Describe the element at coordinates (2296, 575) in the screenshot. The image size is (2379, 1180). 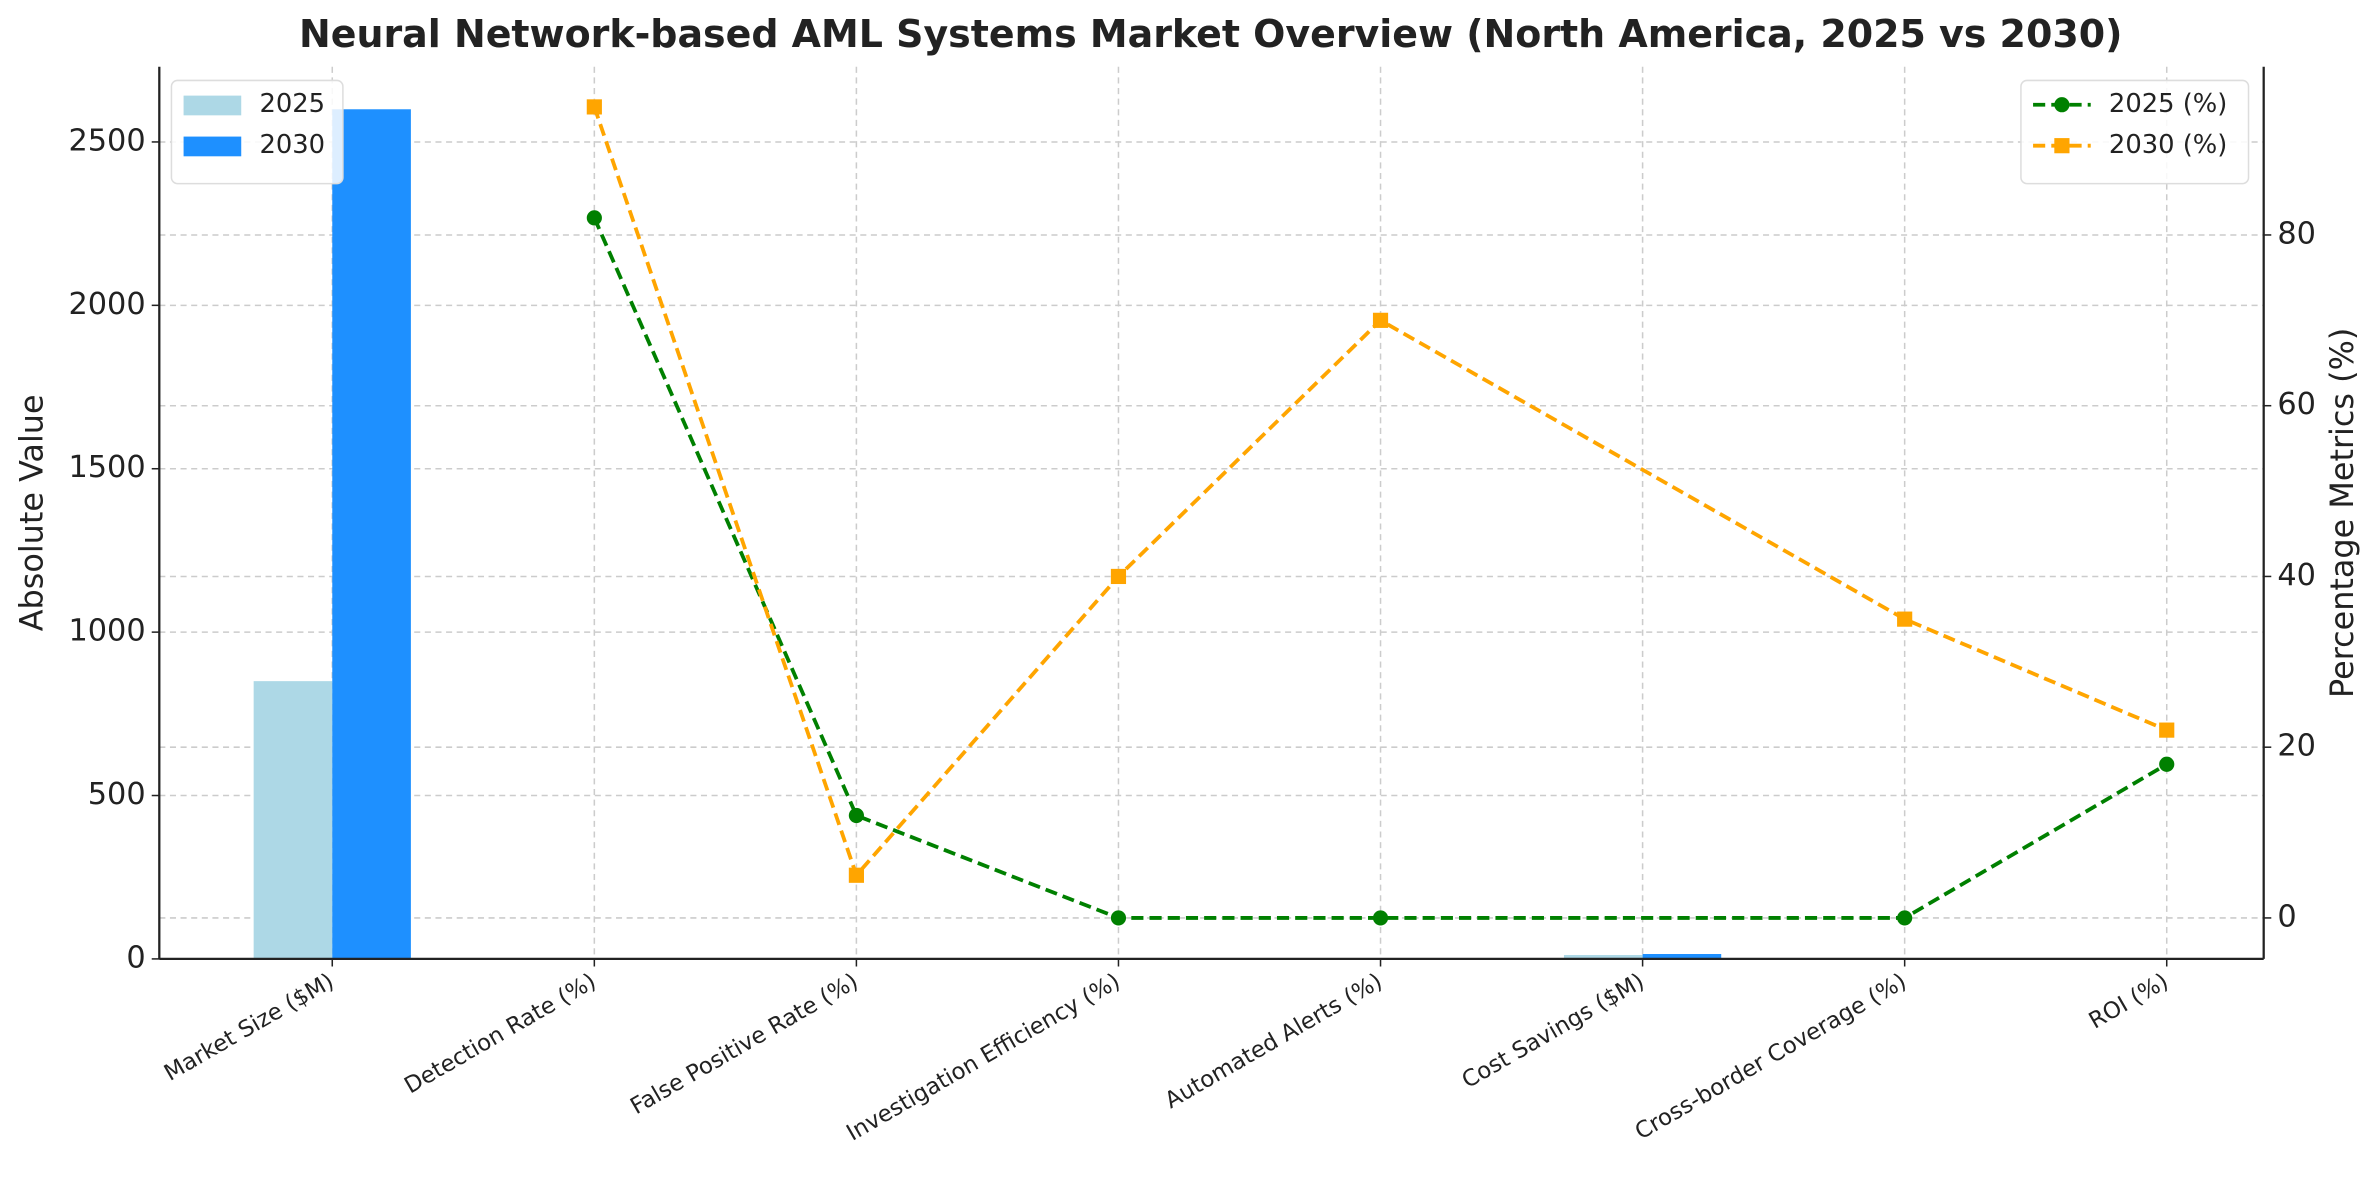
I see `y2-tick-label: 40` at that location.